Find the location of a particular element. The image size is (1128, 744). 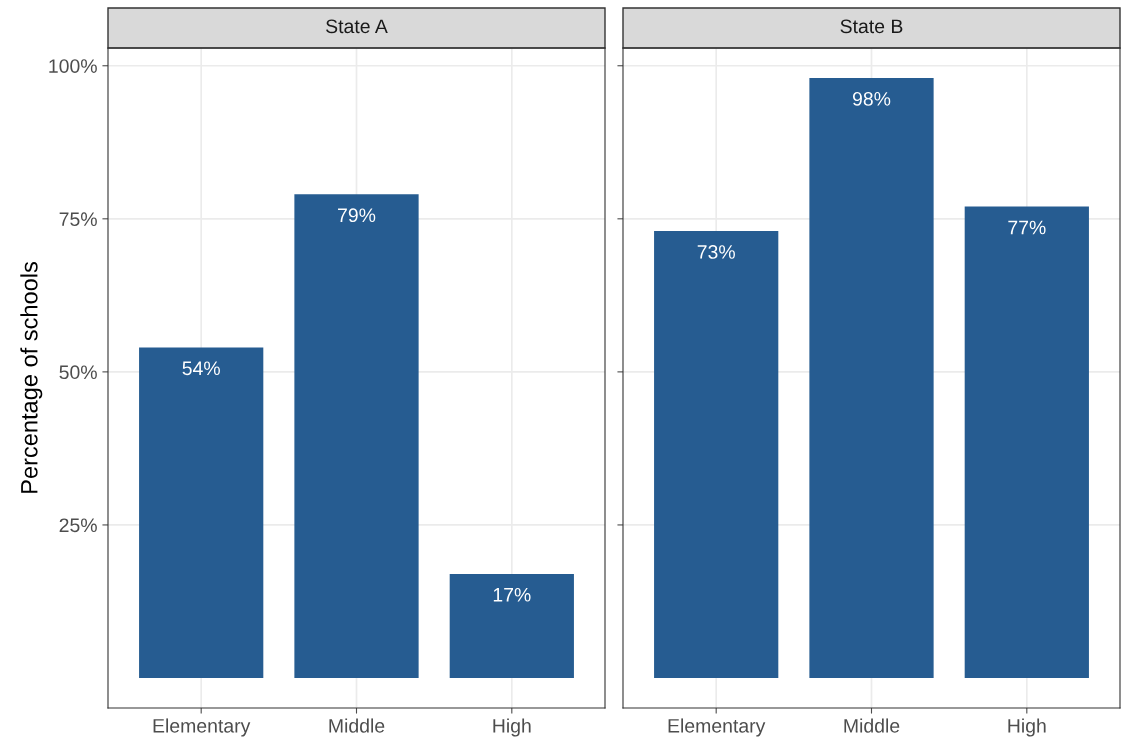

y-axis-title: Percentage of schools is located at coordinates (31, 377).